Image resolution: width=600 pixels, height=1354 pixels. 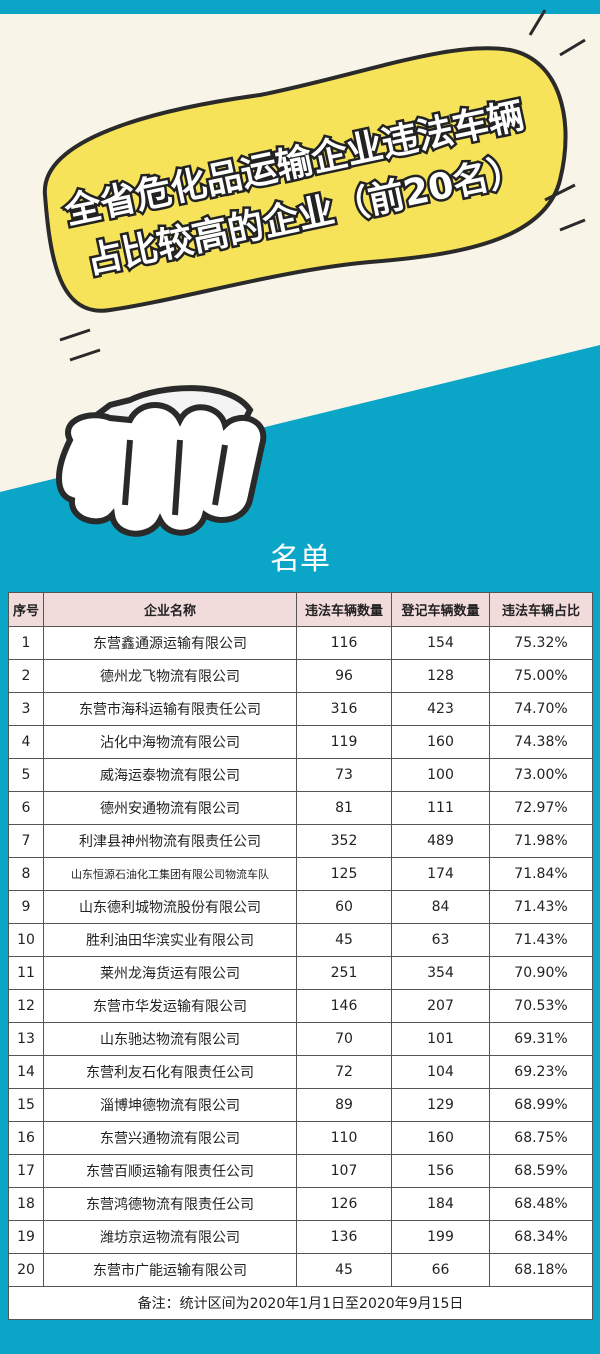 I want to click on table-cell: 68.18%, so click(x=541, y=1270).